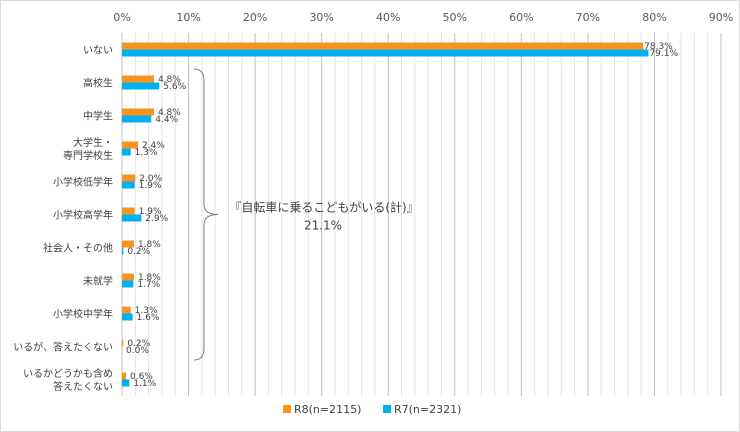 The height and width of the screenshot is (432, 740). What do you see at coordinates (588, 17) in the screenshot?
I see `x-tick-label: 70%` at bounding box center [588, 17].